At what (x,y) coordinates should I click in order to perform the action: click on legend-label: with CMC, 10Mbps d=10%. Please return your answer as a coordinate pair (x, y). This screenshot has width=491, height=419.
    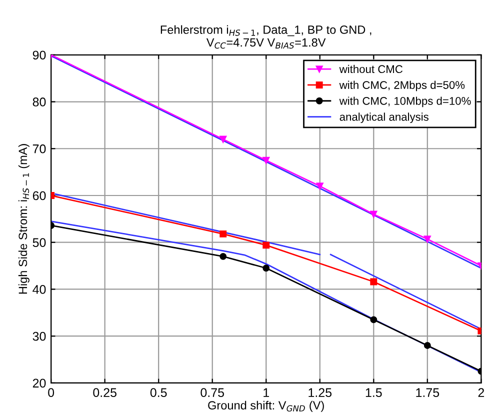
    Looking at the image, I should click on (405, 102).